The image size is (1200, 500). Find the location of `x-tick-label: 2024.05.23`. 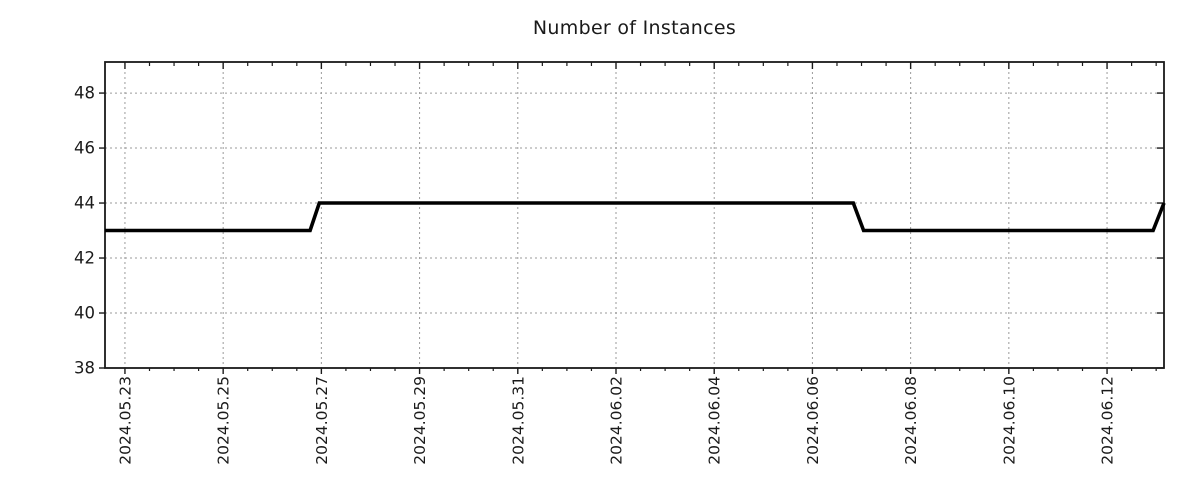

x-tick-label: 2024.05.23 is located at coordinates (125, 420).